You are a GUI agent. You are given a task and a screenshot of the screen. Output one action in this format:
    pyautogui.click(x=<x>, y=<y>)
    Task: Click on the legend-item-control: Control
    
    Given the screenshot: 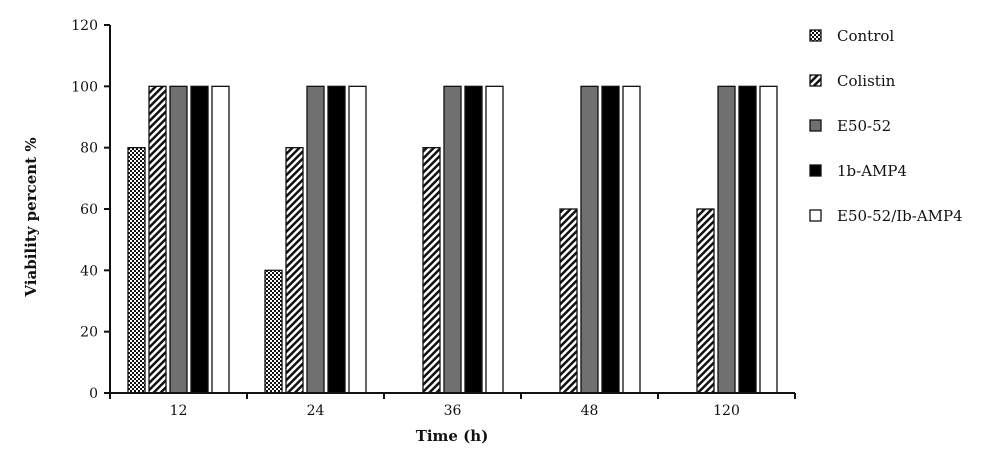 What is the action you would take?
    pyautogui.click(x=851, y=36)
    